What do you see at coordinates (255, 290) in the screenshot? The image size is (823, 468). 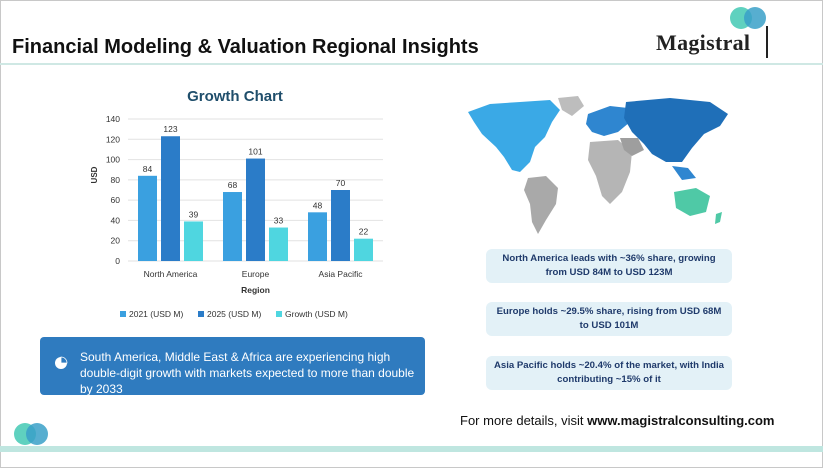 I see `x-axis-label: Region` at bounding box center [255, 290].